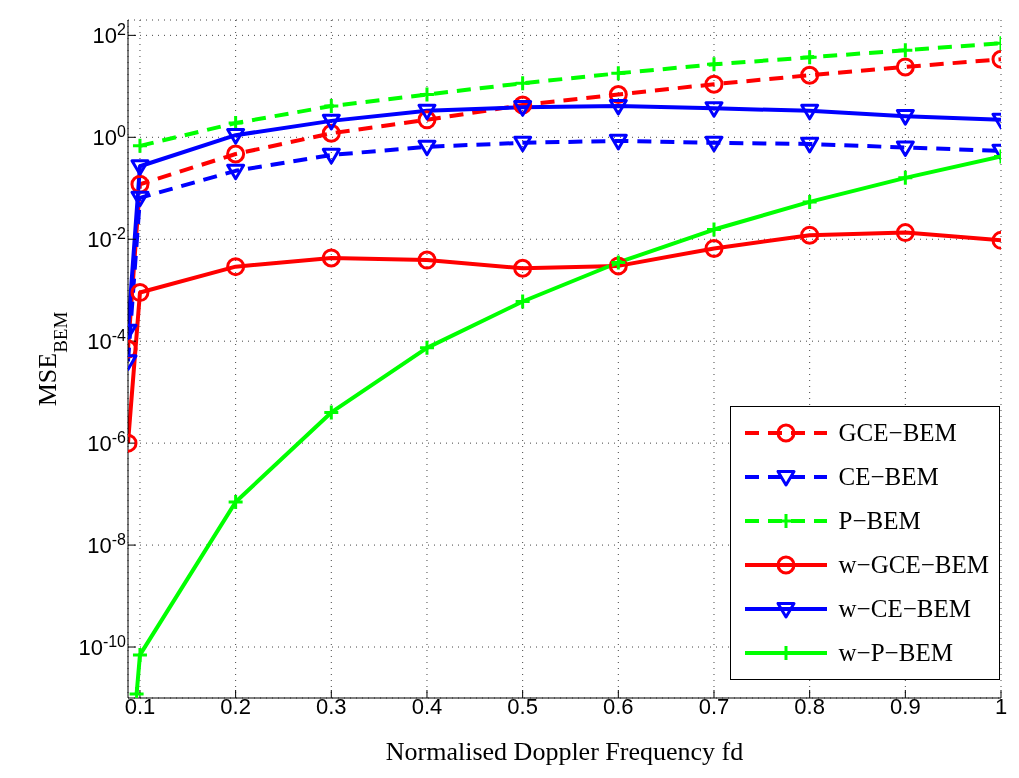  Describe the element at coordinates (235, 706) in the screenshot. I see `x-tick-label: 0.2` at that location.